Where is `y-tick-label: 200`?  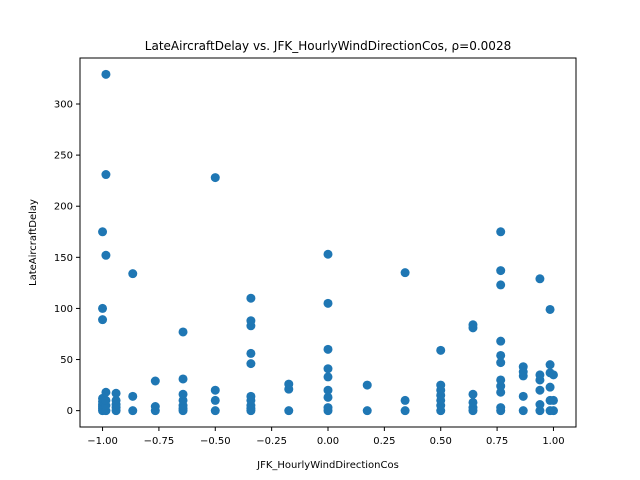
y-tick-label: 200 is located at coordinates (63, 207).